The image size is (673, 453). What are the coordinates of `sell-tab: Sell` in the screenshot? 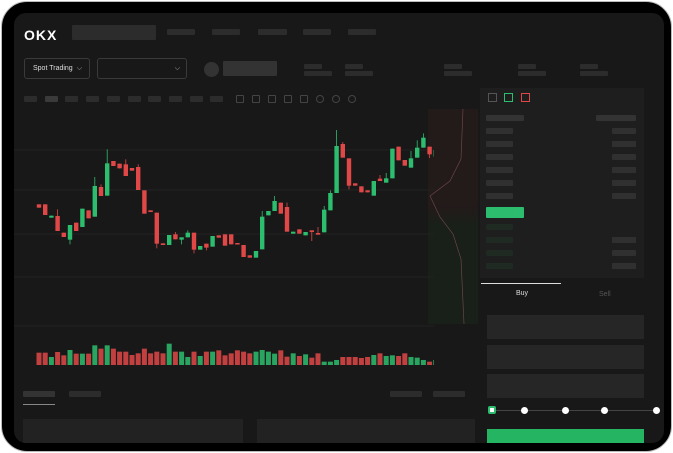 It's located at (605, 294).